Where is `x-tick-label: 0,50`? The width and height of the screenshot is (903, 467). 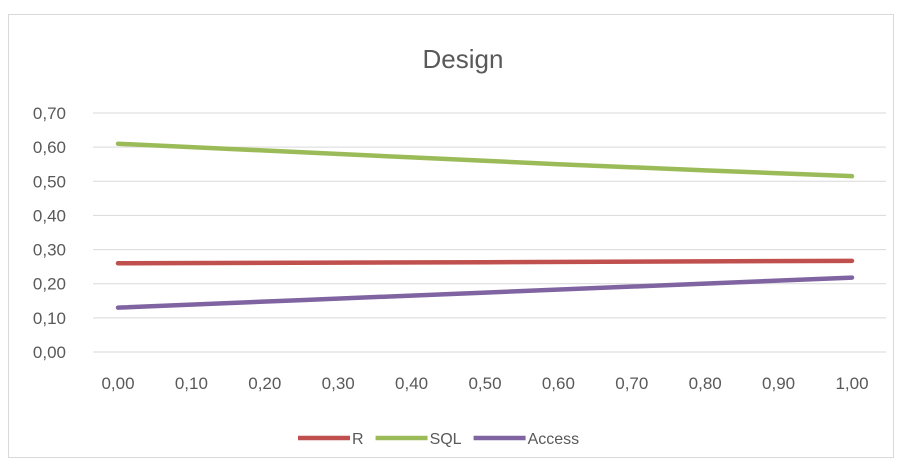 x-tick-label: 0,50 is located at coordinates (484, 383).